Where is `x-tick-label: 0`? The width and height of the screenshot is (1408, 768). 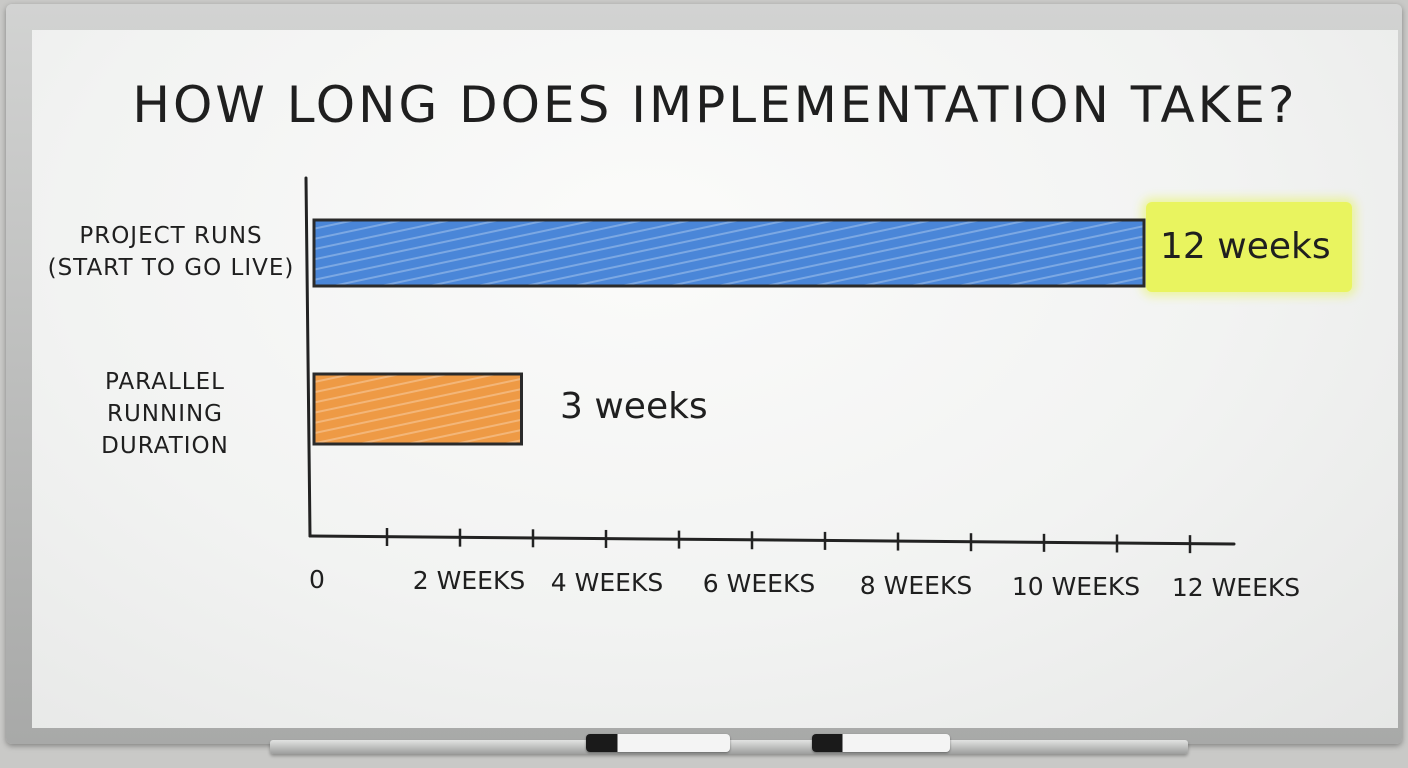 x-tick-label: 0 is located at coordinates (317, 579).